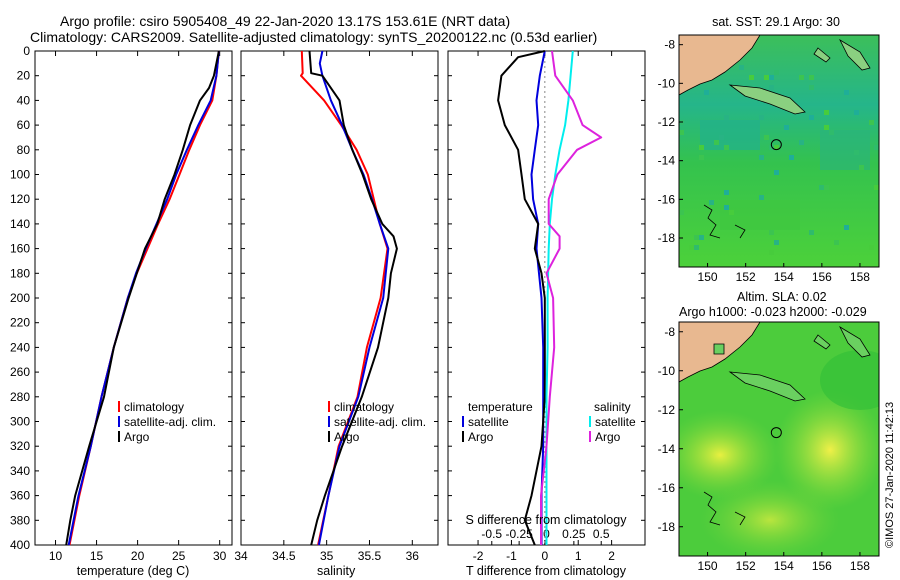 The image size is (900, 580). Describe the element at coordinates (779, 439) in the screenshot. I see `sla-map-image` at that location.